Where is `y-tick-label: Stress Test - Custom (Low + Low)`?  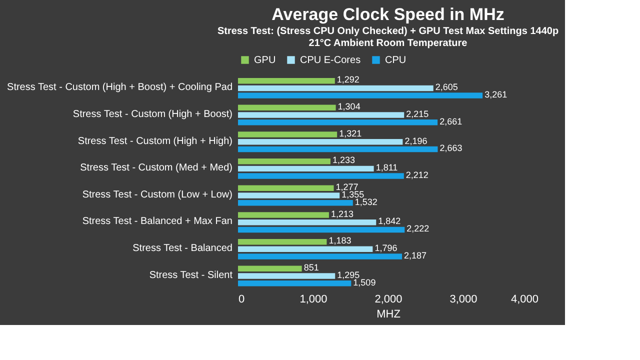 y-tick-label: Stress Test - Custom (Low + Low) is located at coordinates (157, 194).